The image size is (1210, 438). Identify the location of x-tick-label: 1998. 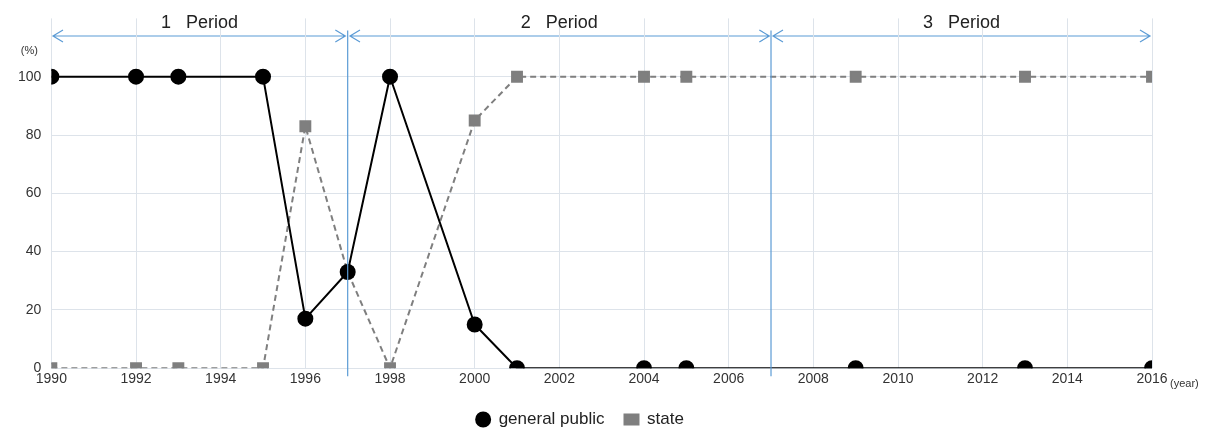
(390, 378).